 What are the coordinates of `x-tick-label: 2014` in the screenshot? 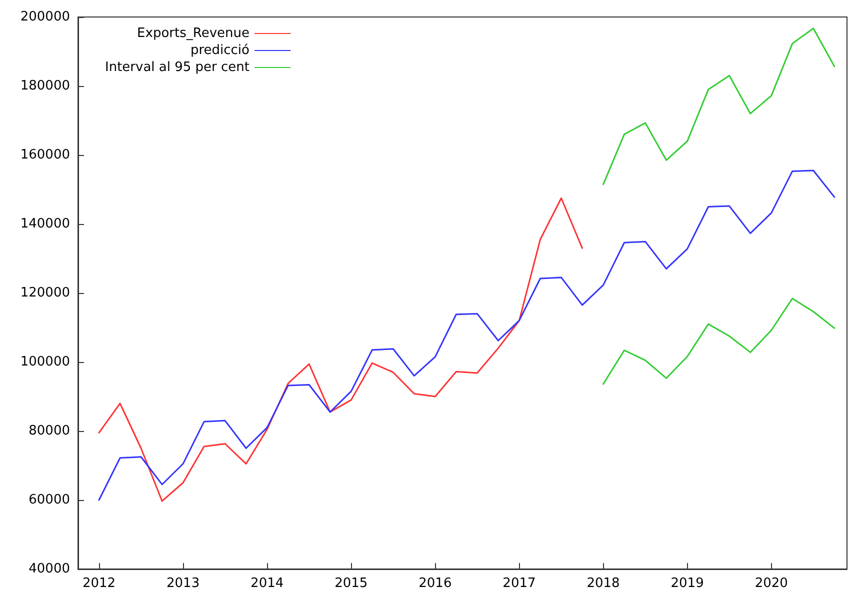 It's located at (267, 583).